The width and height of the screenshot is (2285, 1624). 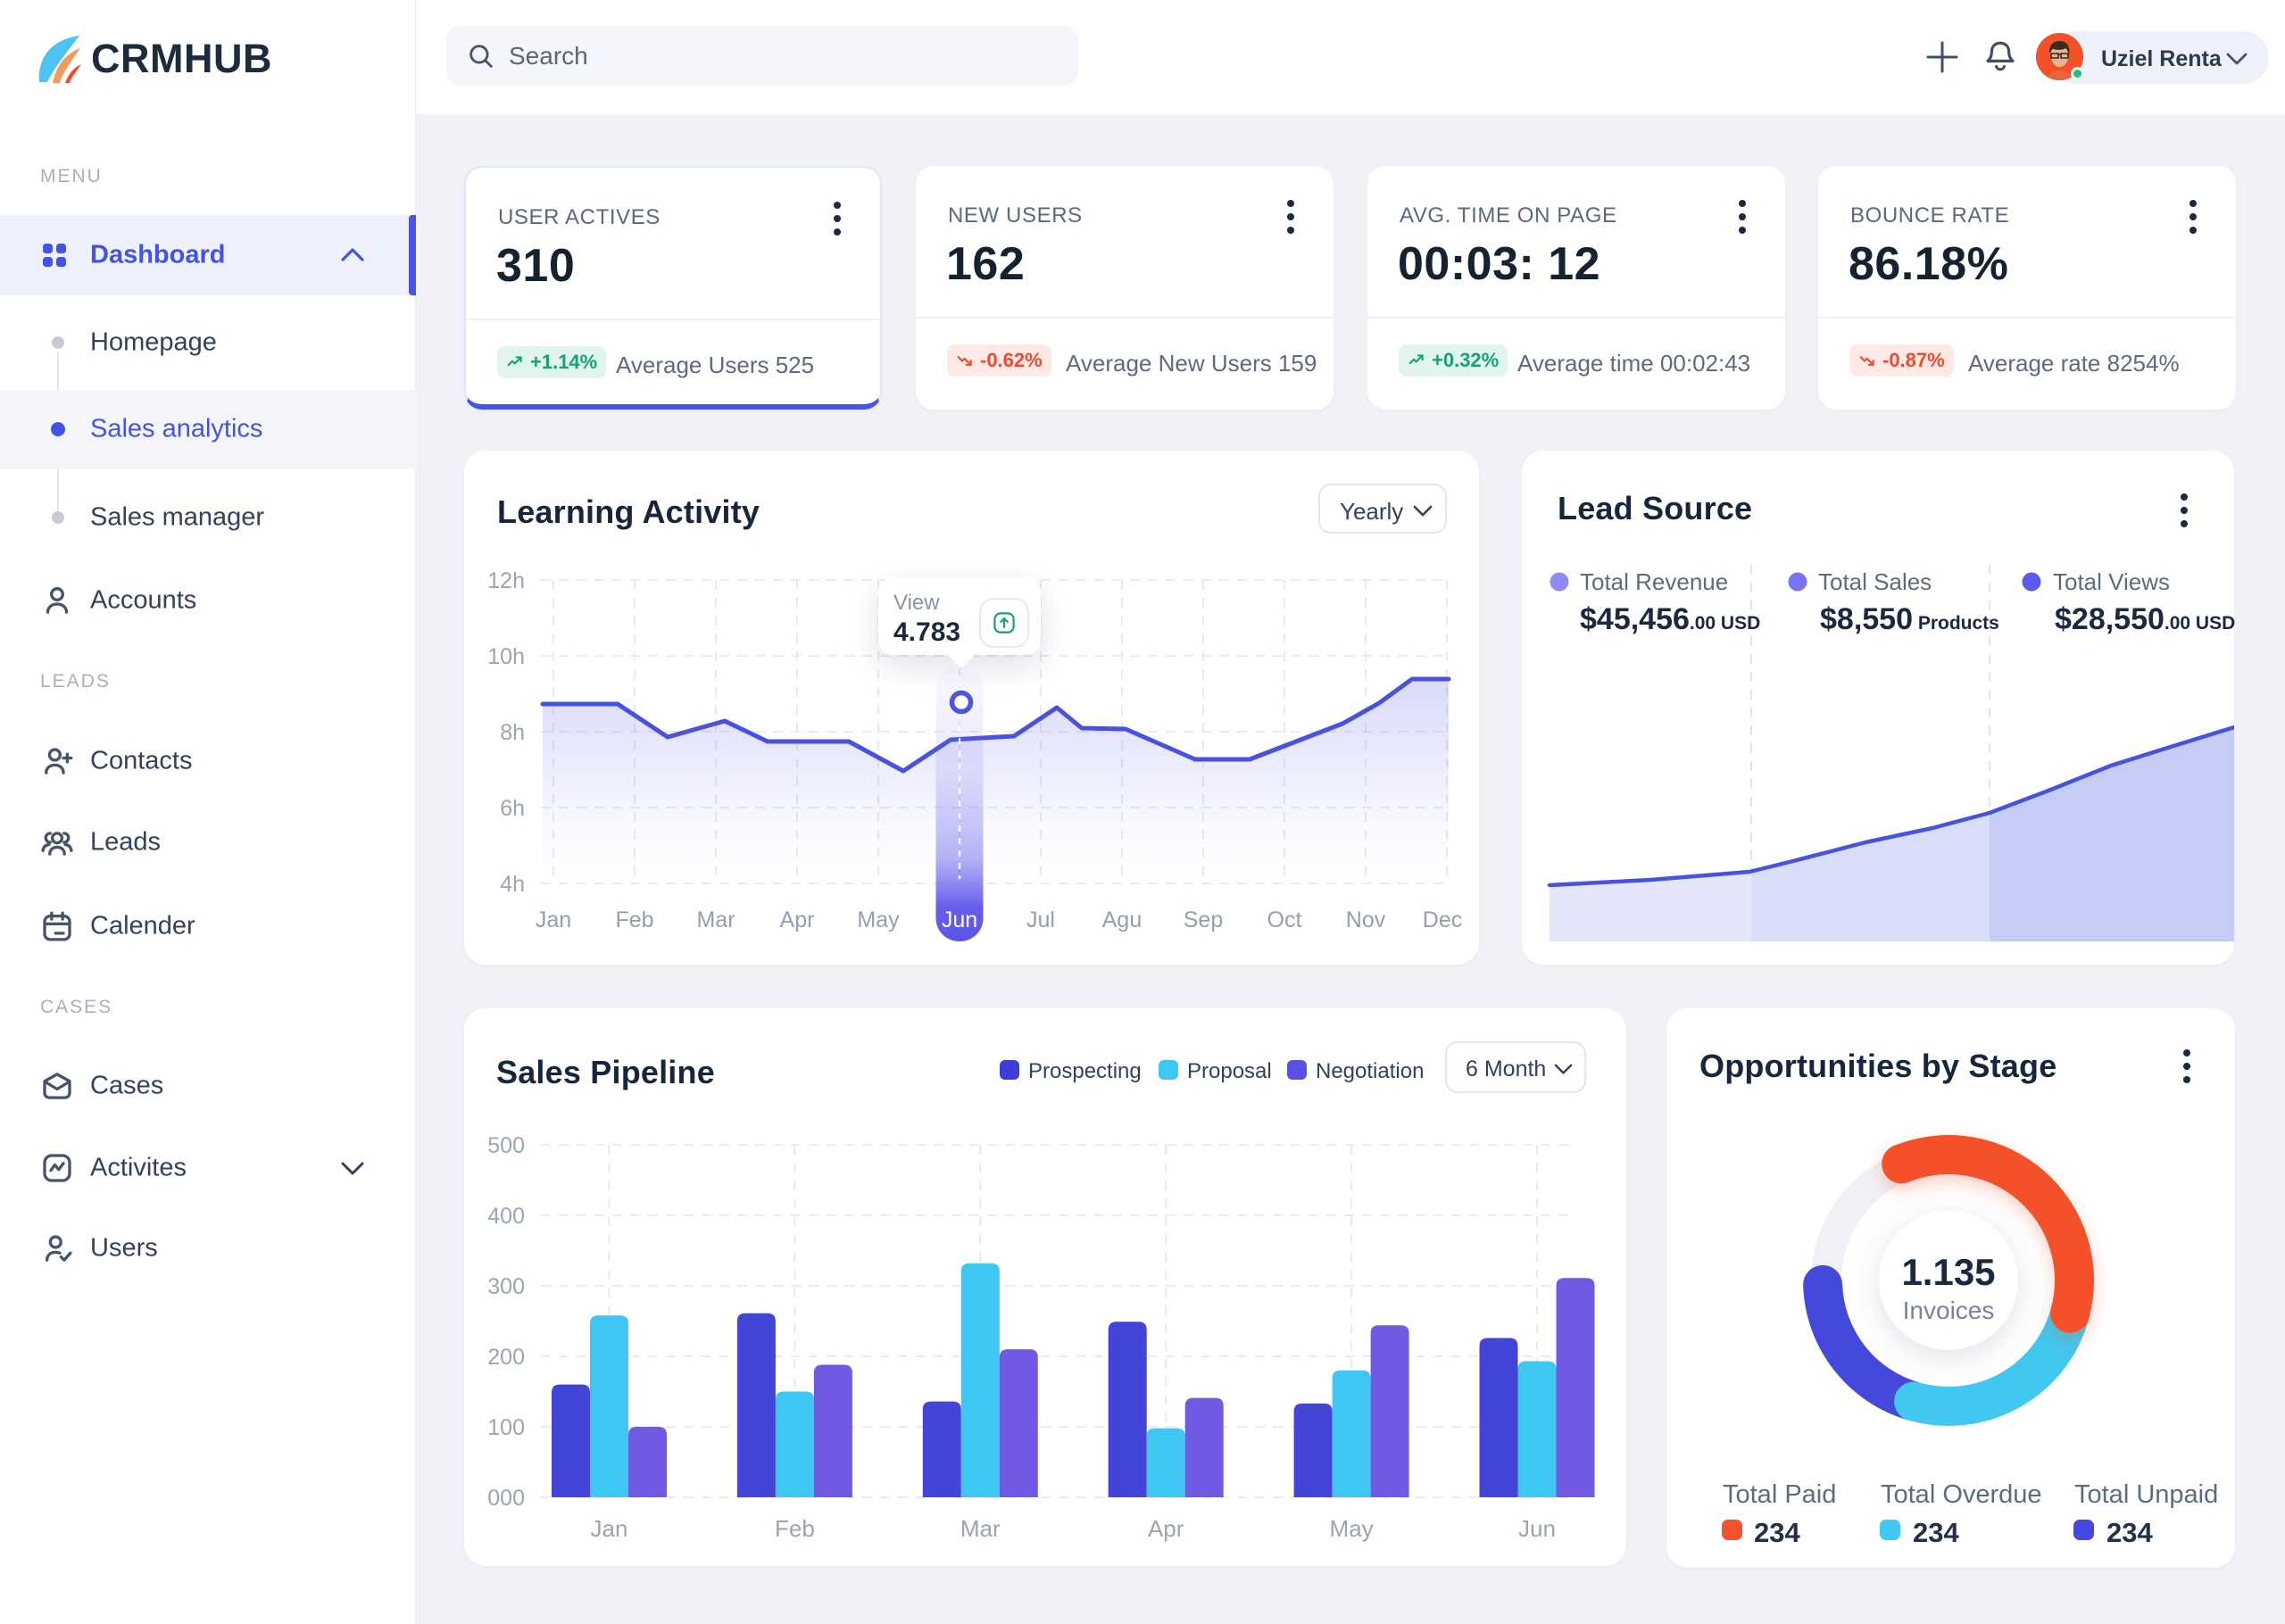 What do you see at coordinates (506, 1357) in the screenshot?
I see `svg-text: 200` at bounding box center [506, 1357].